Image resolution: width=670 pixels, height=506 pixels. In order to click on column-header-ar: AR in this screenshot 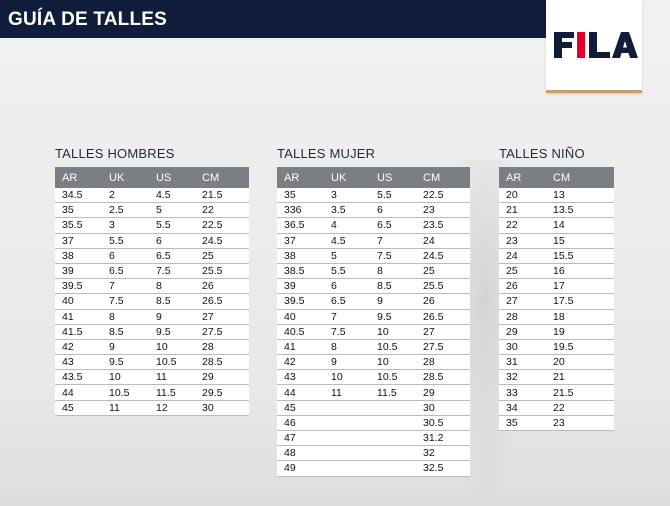, I will do `click(522, 177)`.